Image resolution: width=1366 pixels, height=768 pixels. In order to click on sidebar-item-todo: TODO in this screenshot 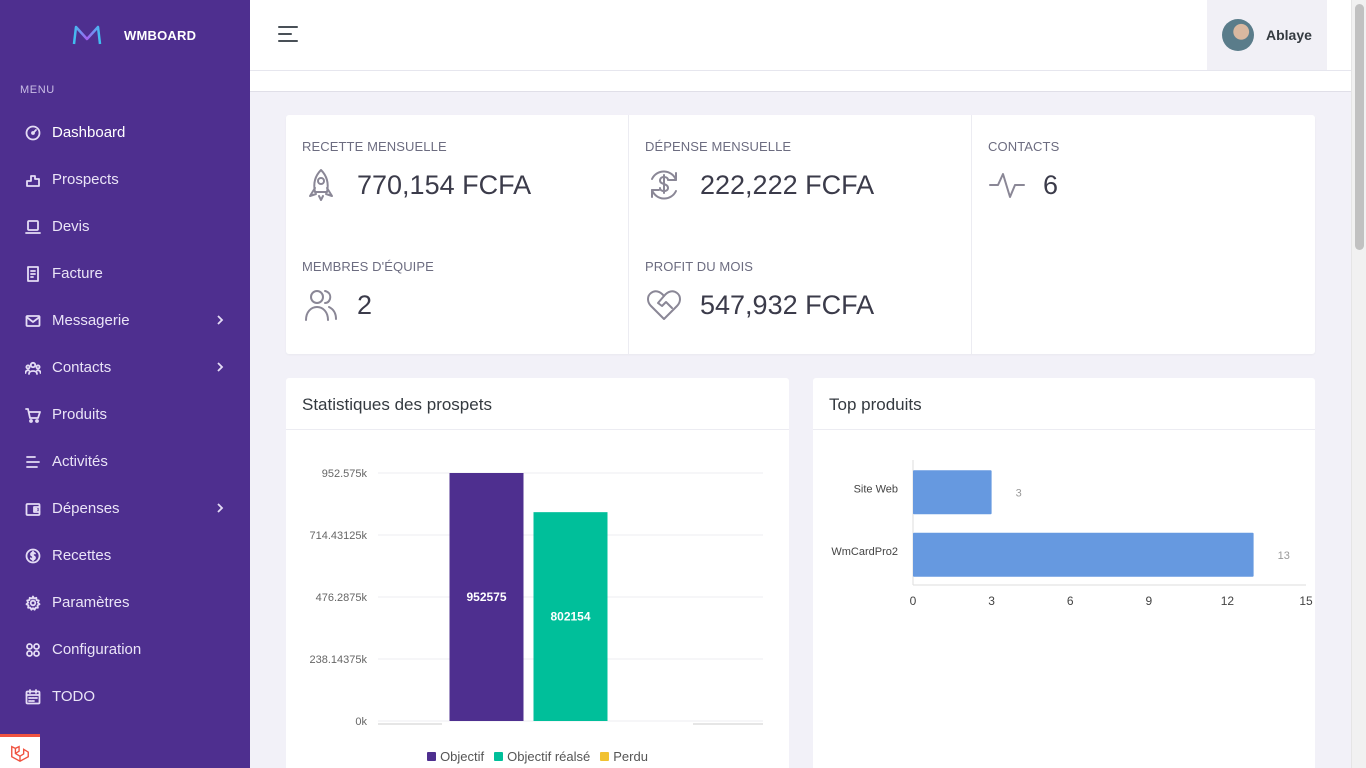, I will do `click(125, 696)`.